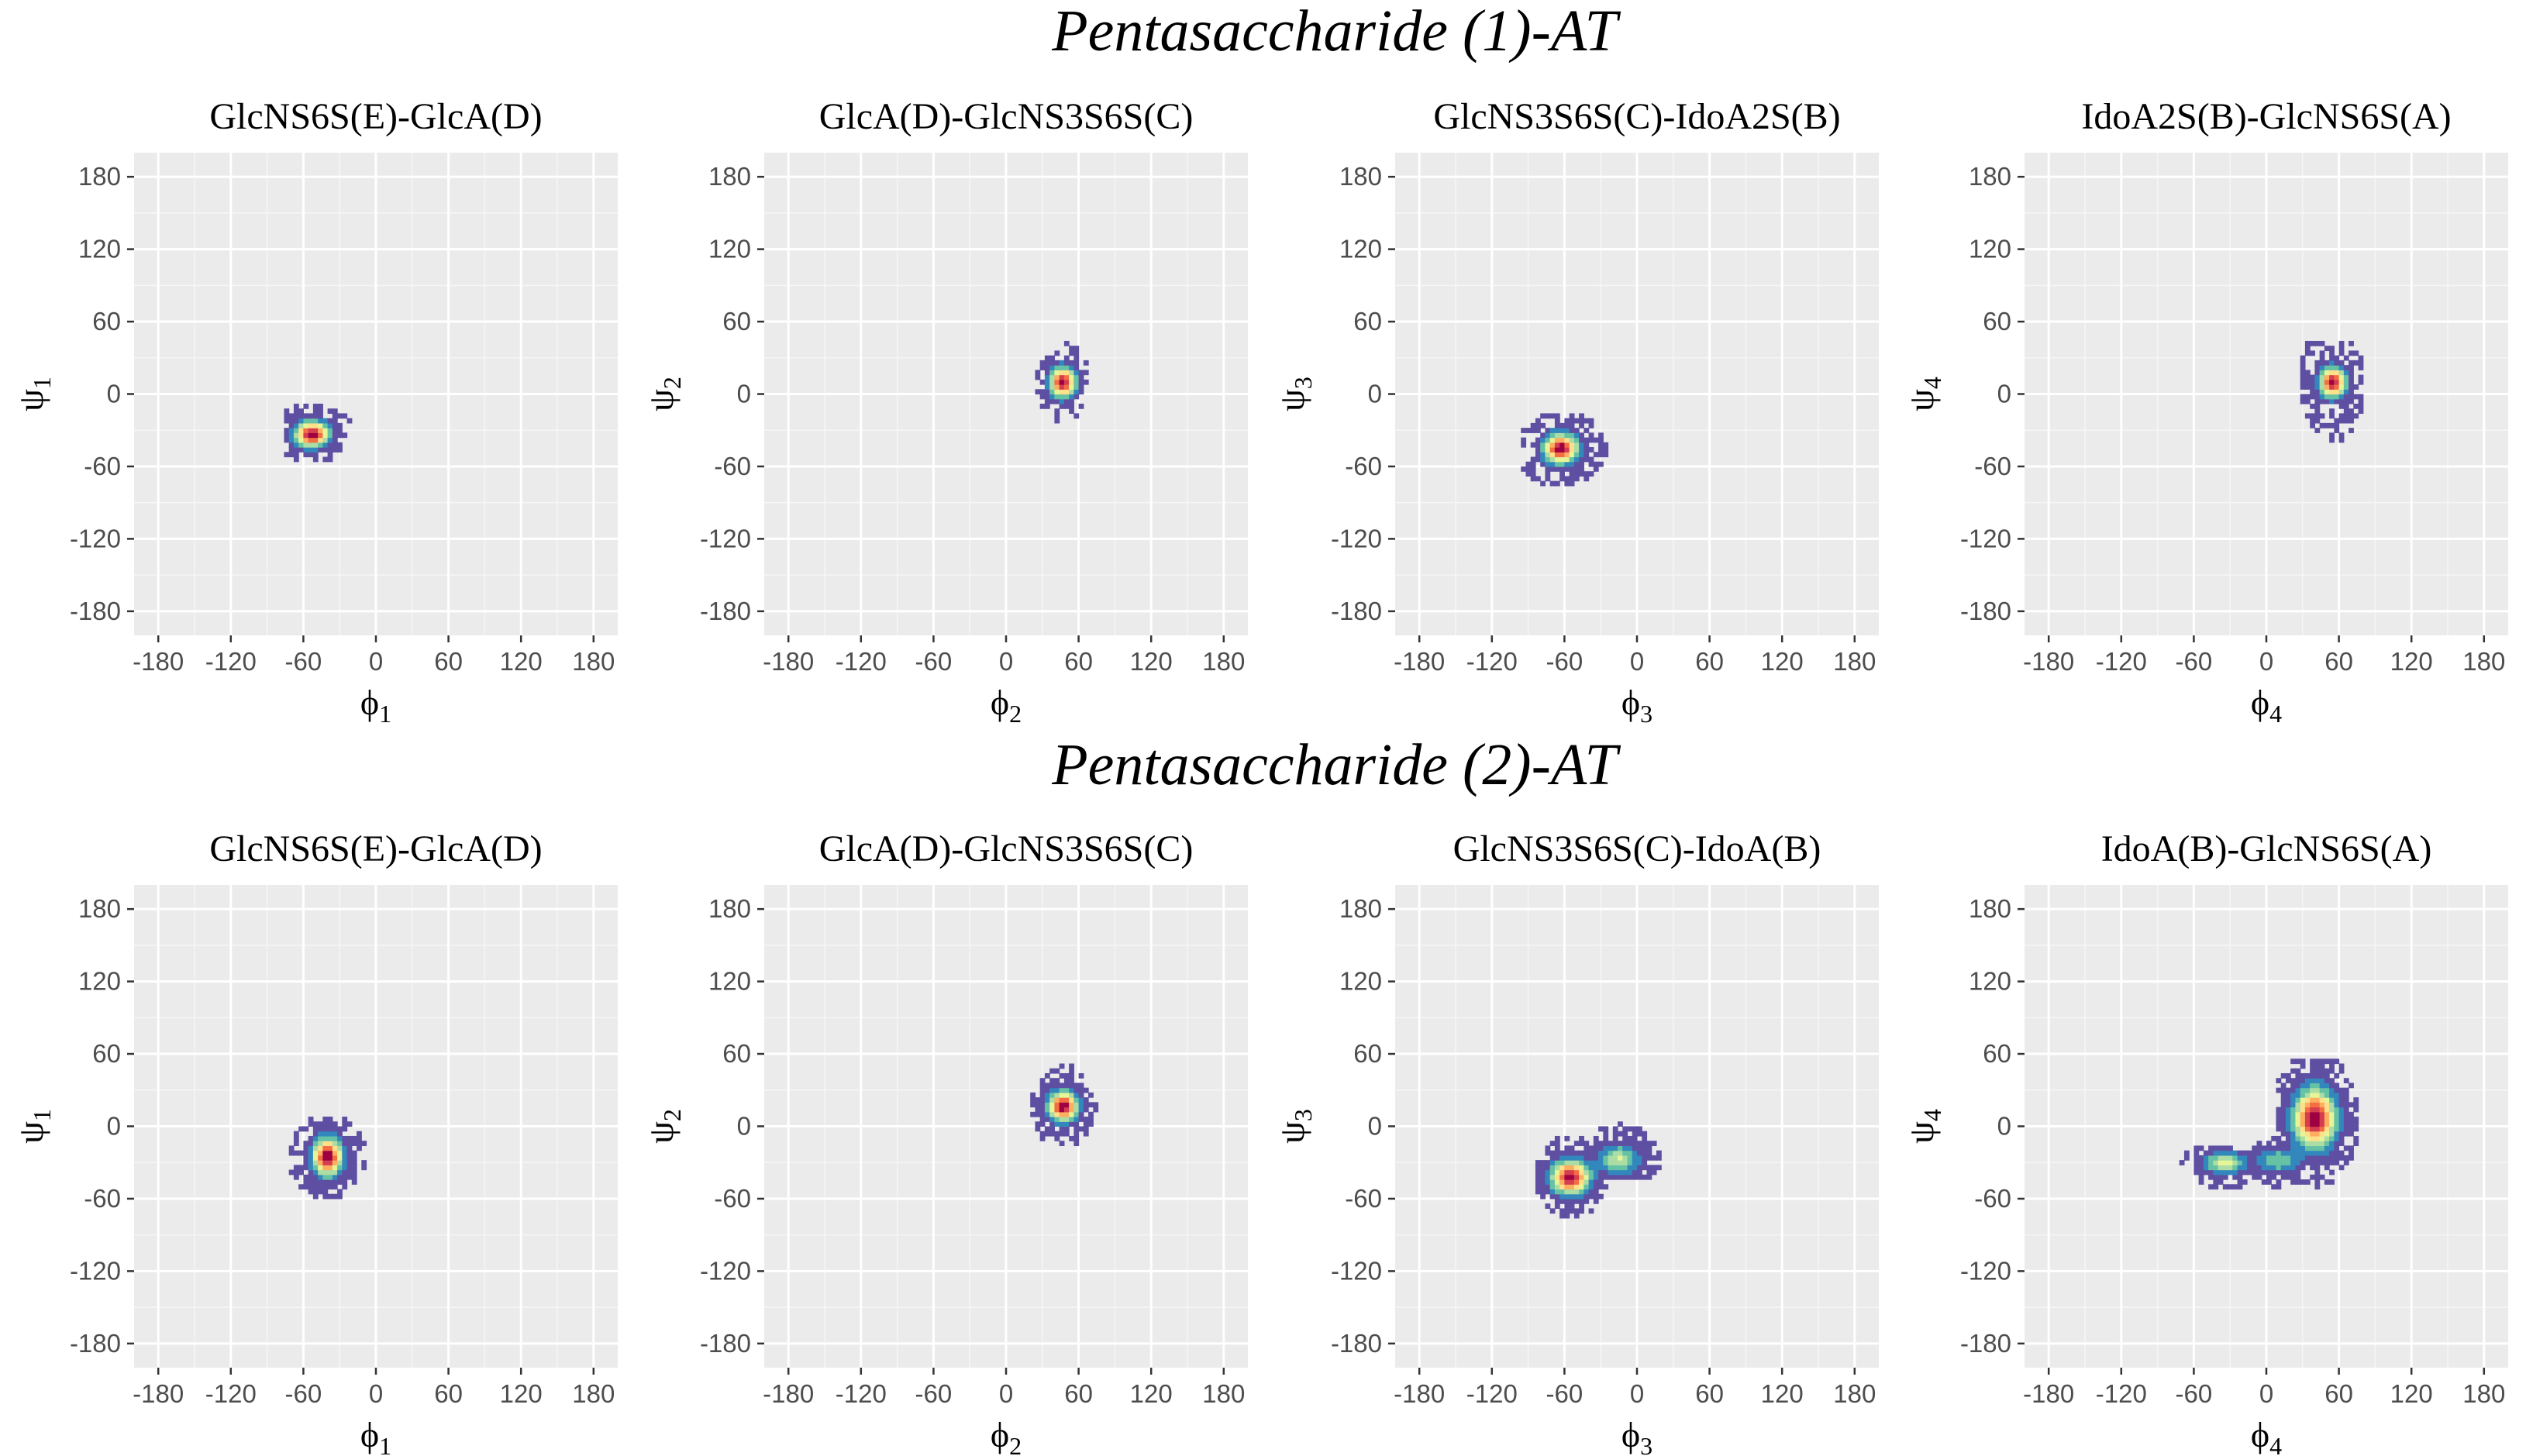  Describe the element at coordinates (375, 1435) in the screenshot. I see `x-axis-label: ϕ1` at that location.